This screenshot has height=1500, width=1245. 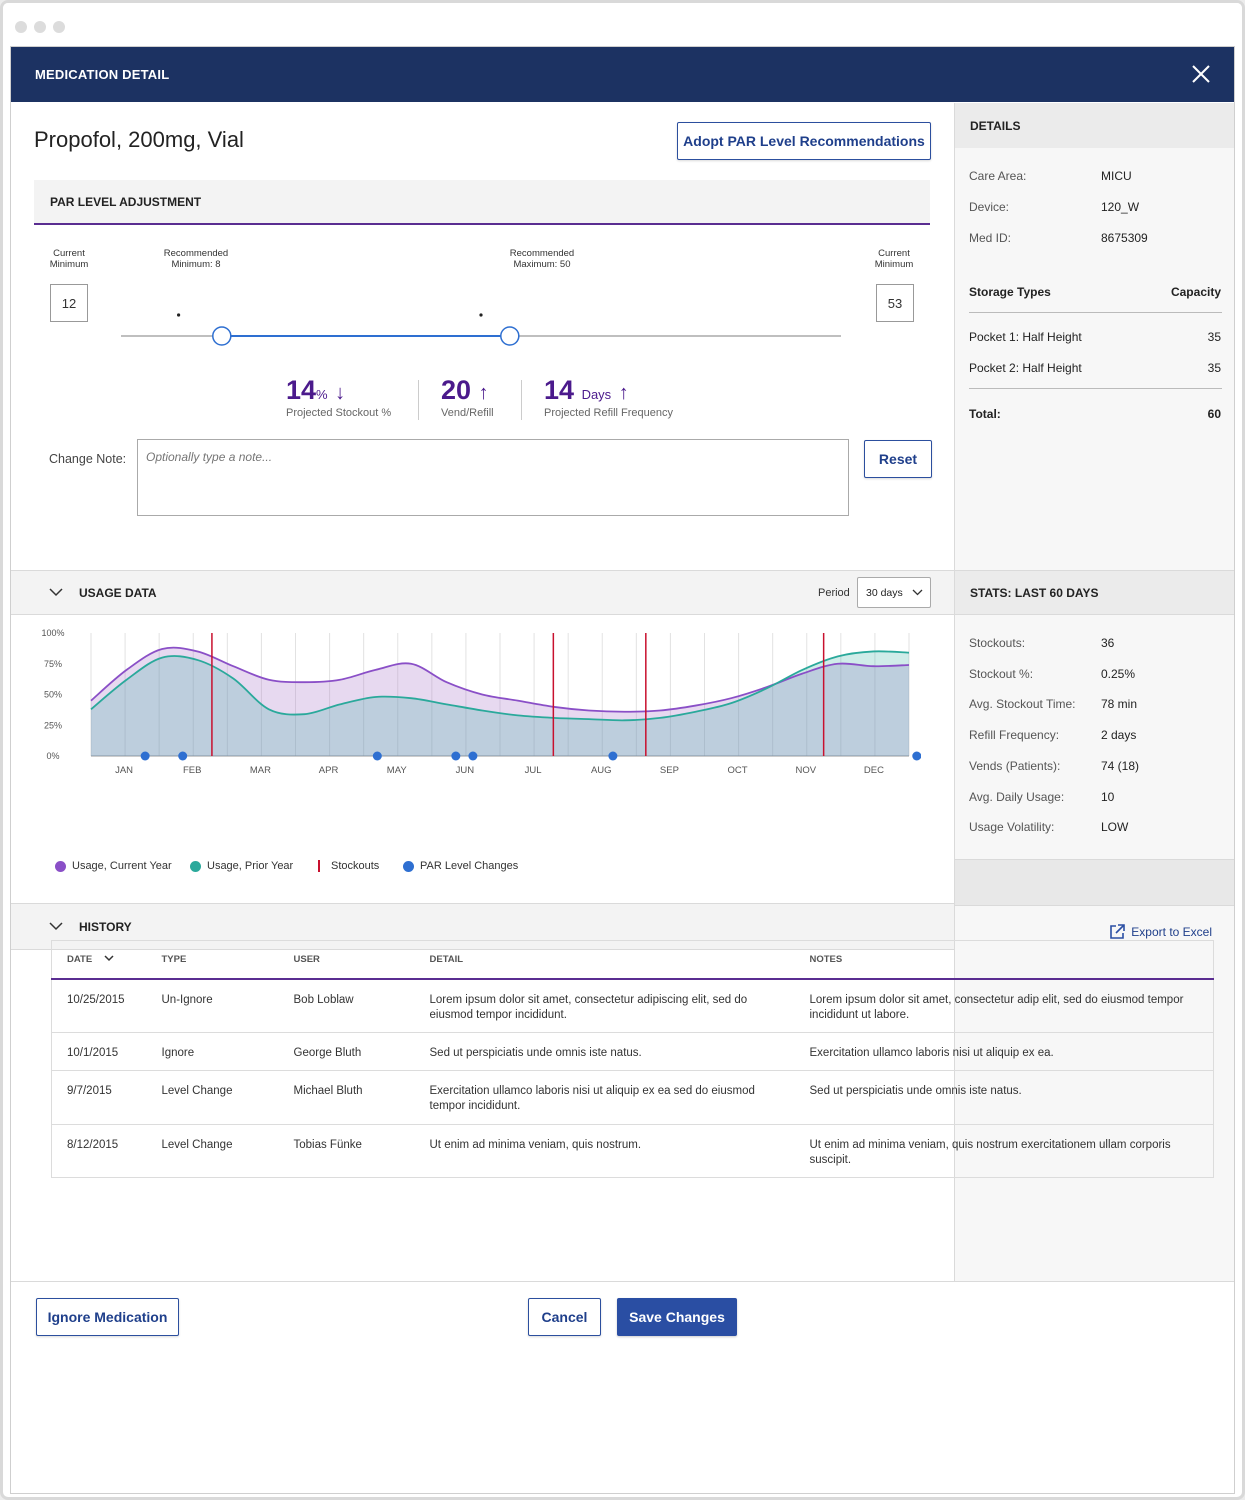 What do you see at coordinates (59, 27) in the screenshot?
I see `window-dot-zoom` at bounding box center [59, 27].